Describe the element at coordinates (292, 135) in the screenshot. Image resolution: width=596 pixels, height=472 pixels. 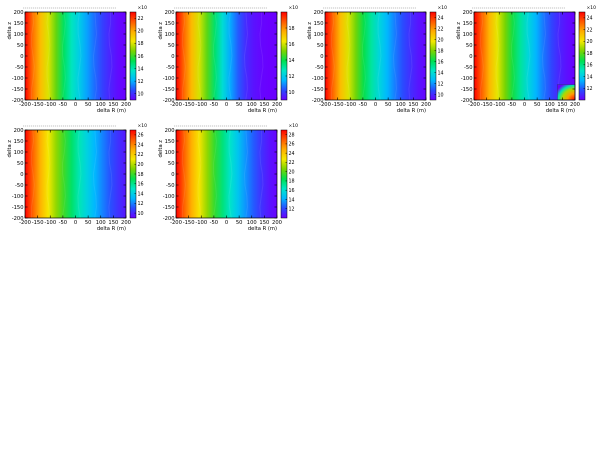
I see `colorbar-tick-label: 28` at that location.